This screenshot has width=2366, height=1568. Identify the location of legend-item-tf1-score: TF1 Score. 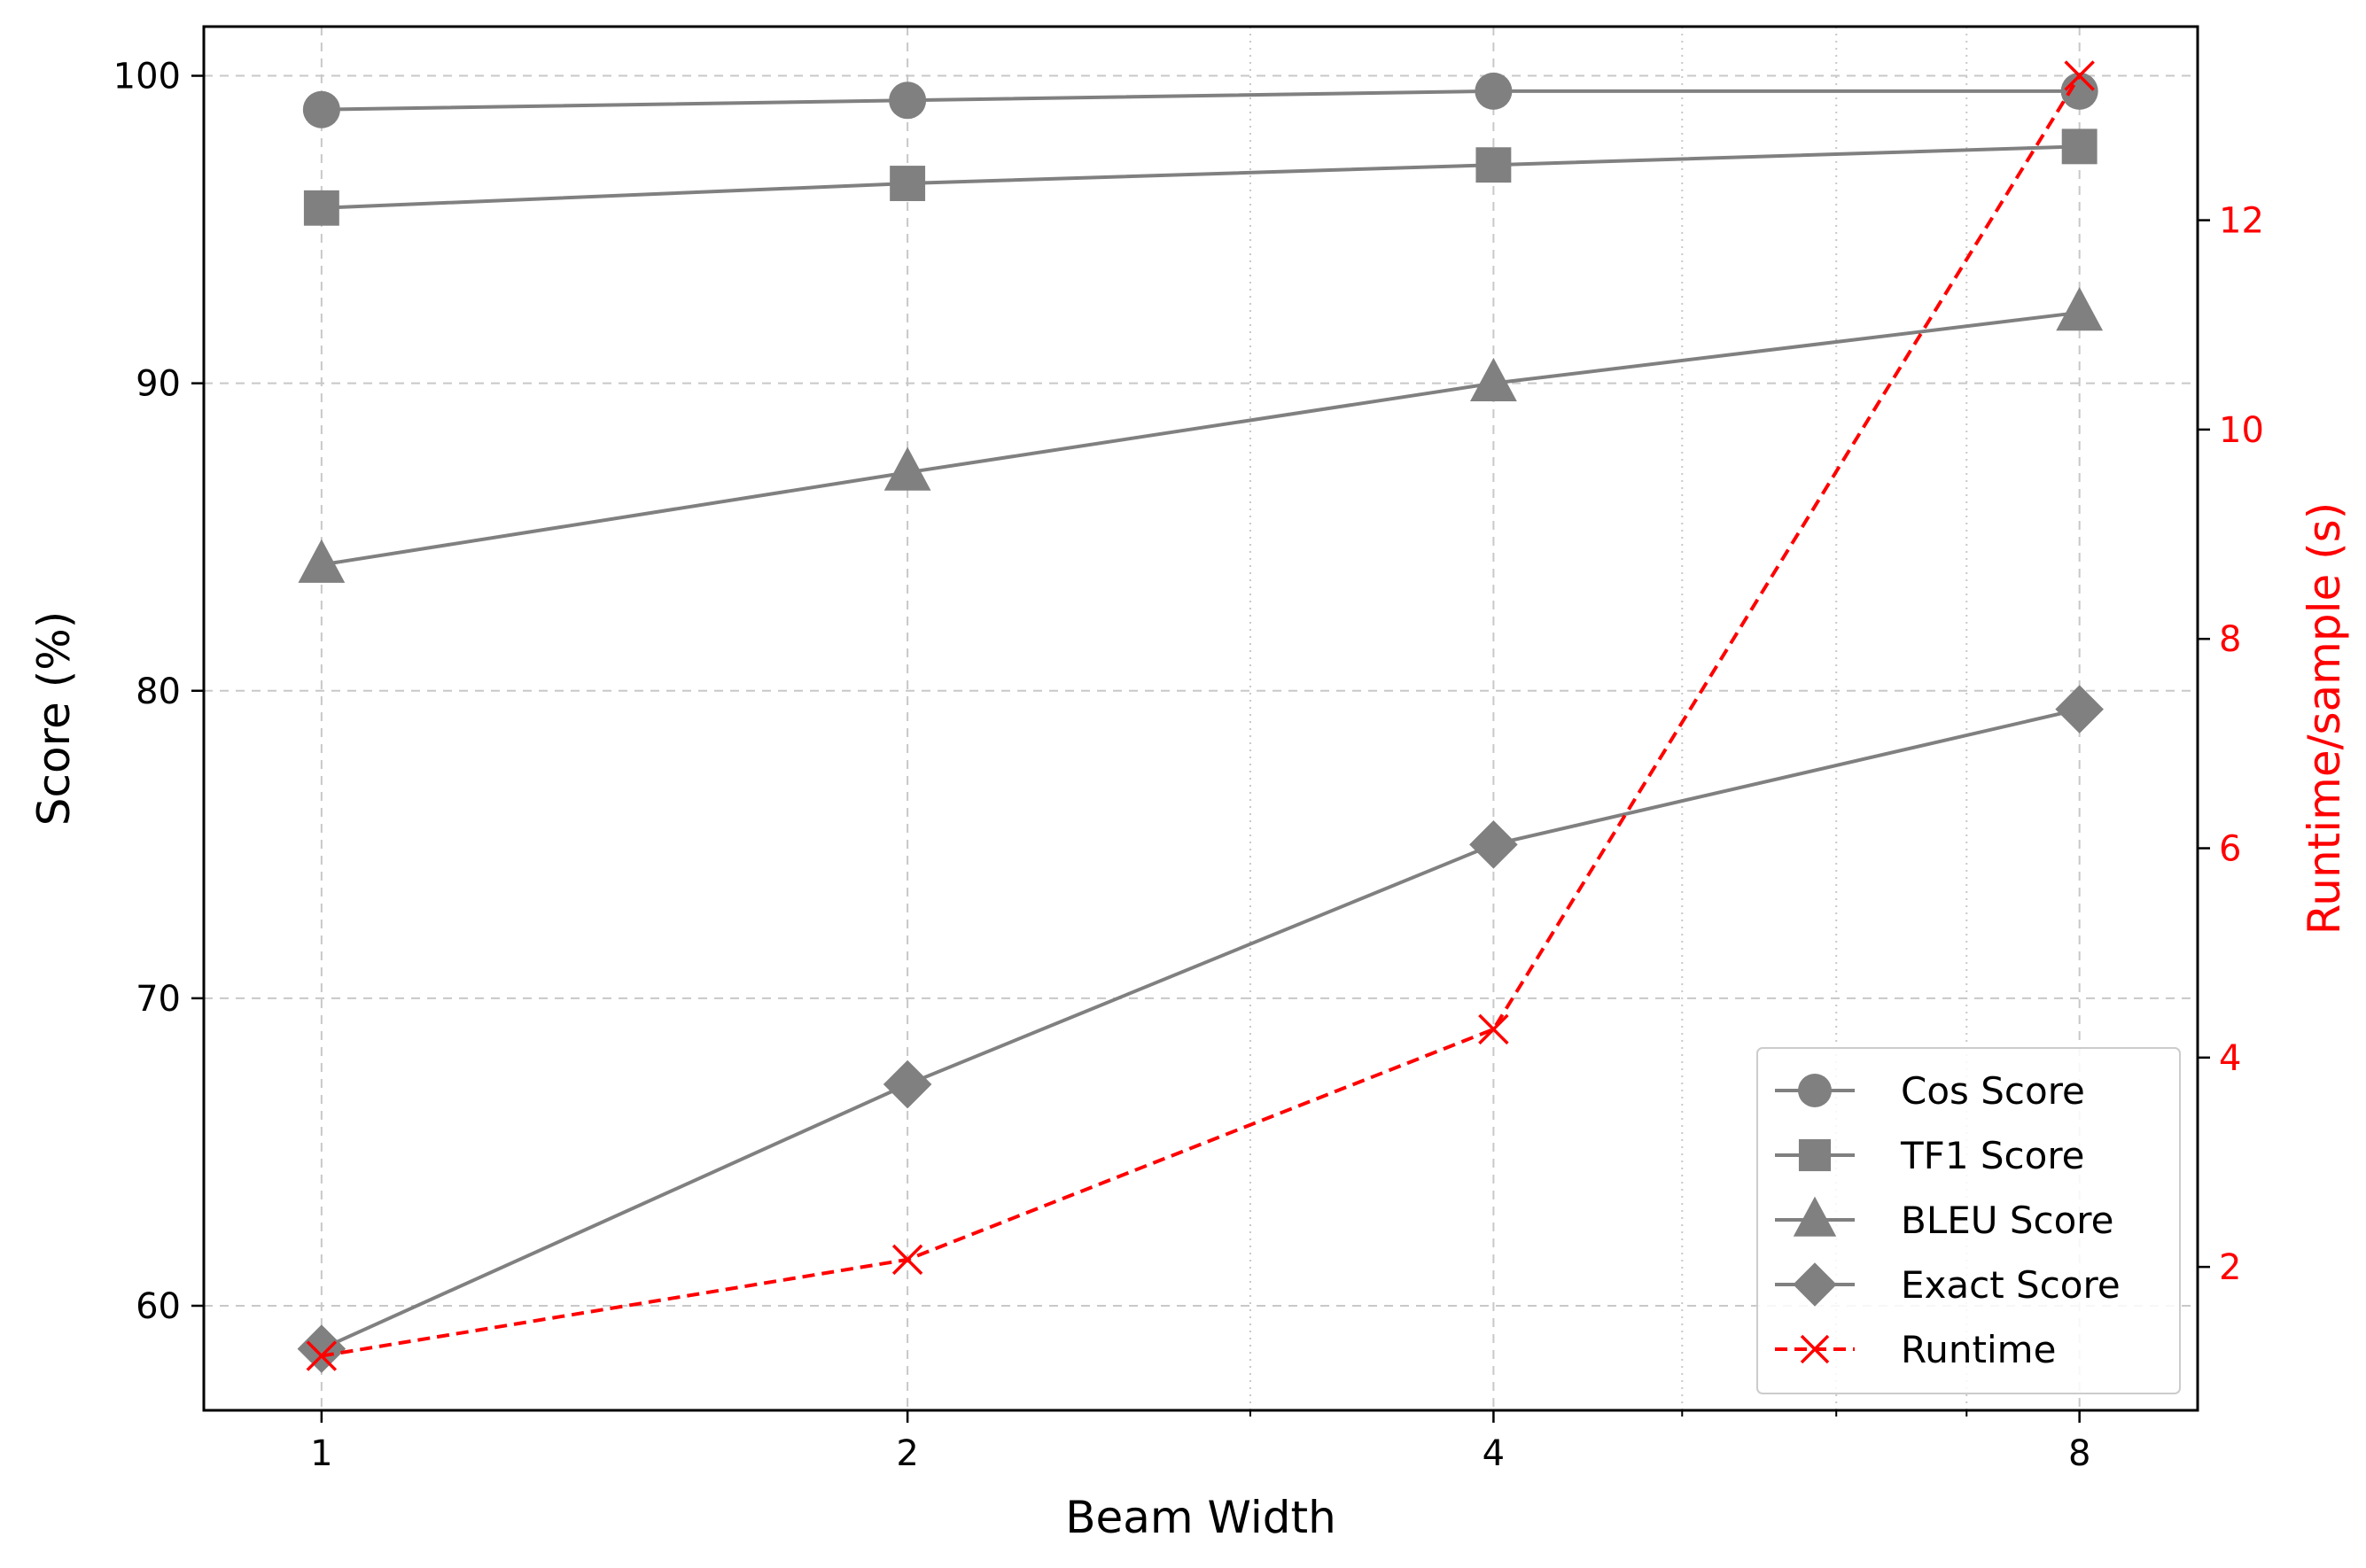
(1930, 1155).